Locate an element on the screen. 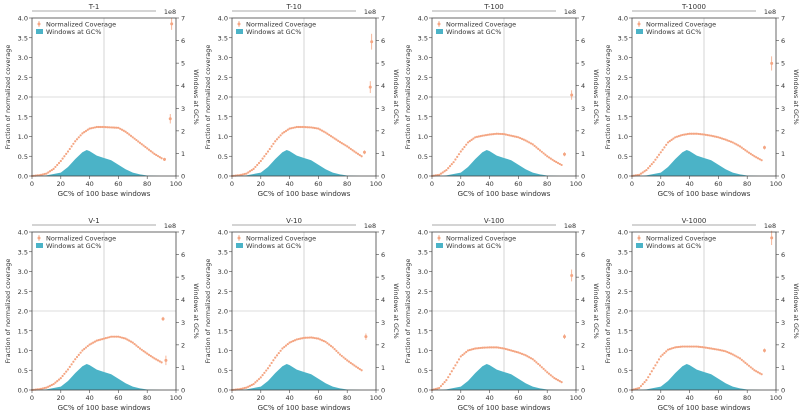 The width and height of the screenshot is (800, 414). x-tick-label: 80 is located at coordinates (347, 184).